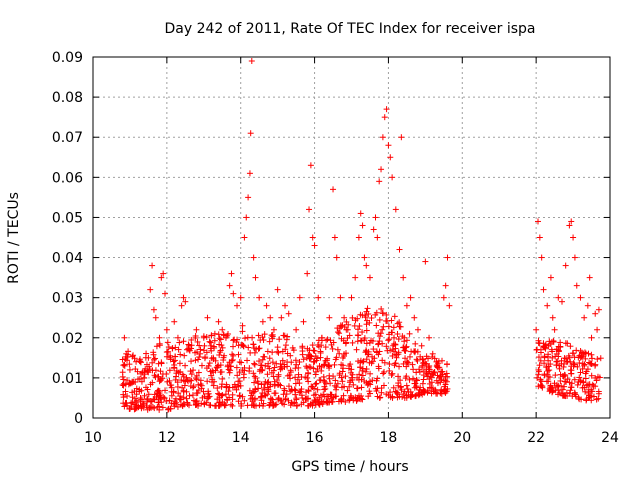 The image size is (640, 480). Describe the element at coordinates (67, 138) in the screenshot. I see `y-tick-label: 0.07` at that location.